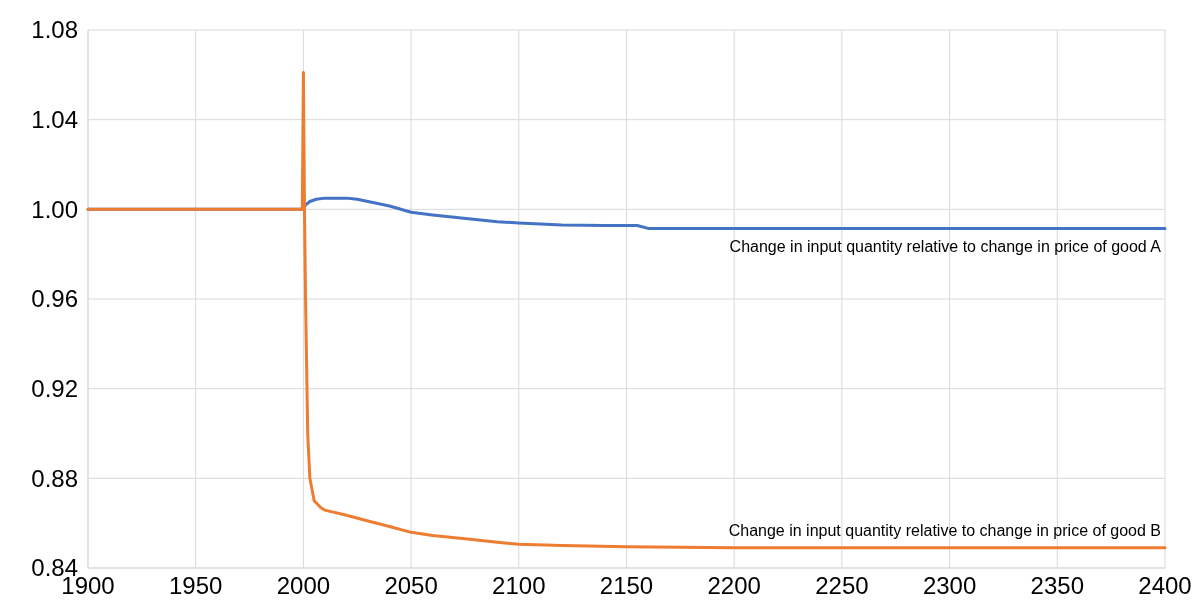  Describe the element at coordinates (54, 389) in the screenshot. I see `y-tick-label: 0.92` at that location.